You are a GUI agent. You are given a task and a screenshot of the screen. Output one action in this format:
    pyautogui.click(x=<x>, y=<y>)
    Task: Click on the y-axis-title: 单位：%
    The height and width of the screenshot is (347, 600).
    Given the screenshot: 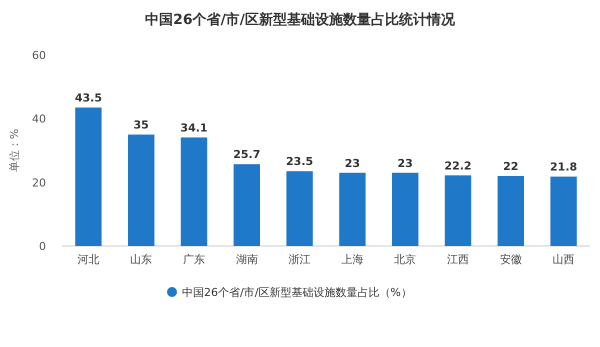 What is the action you would take?
    pyautogui.click(x=14, y=150)
    